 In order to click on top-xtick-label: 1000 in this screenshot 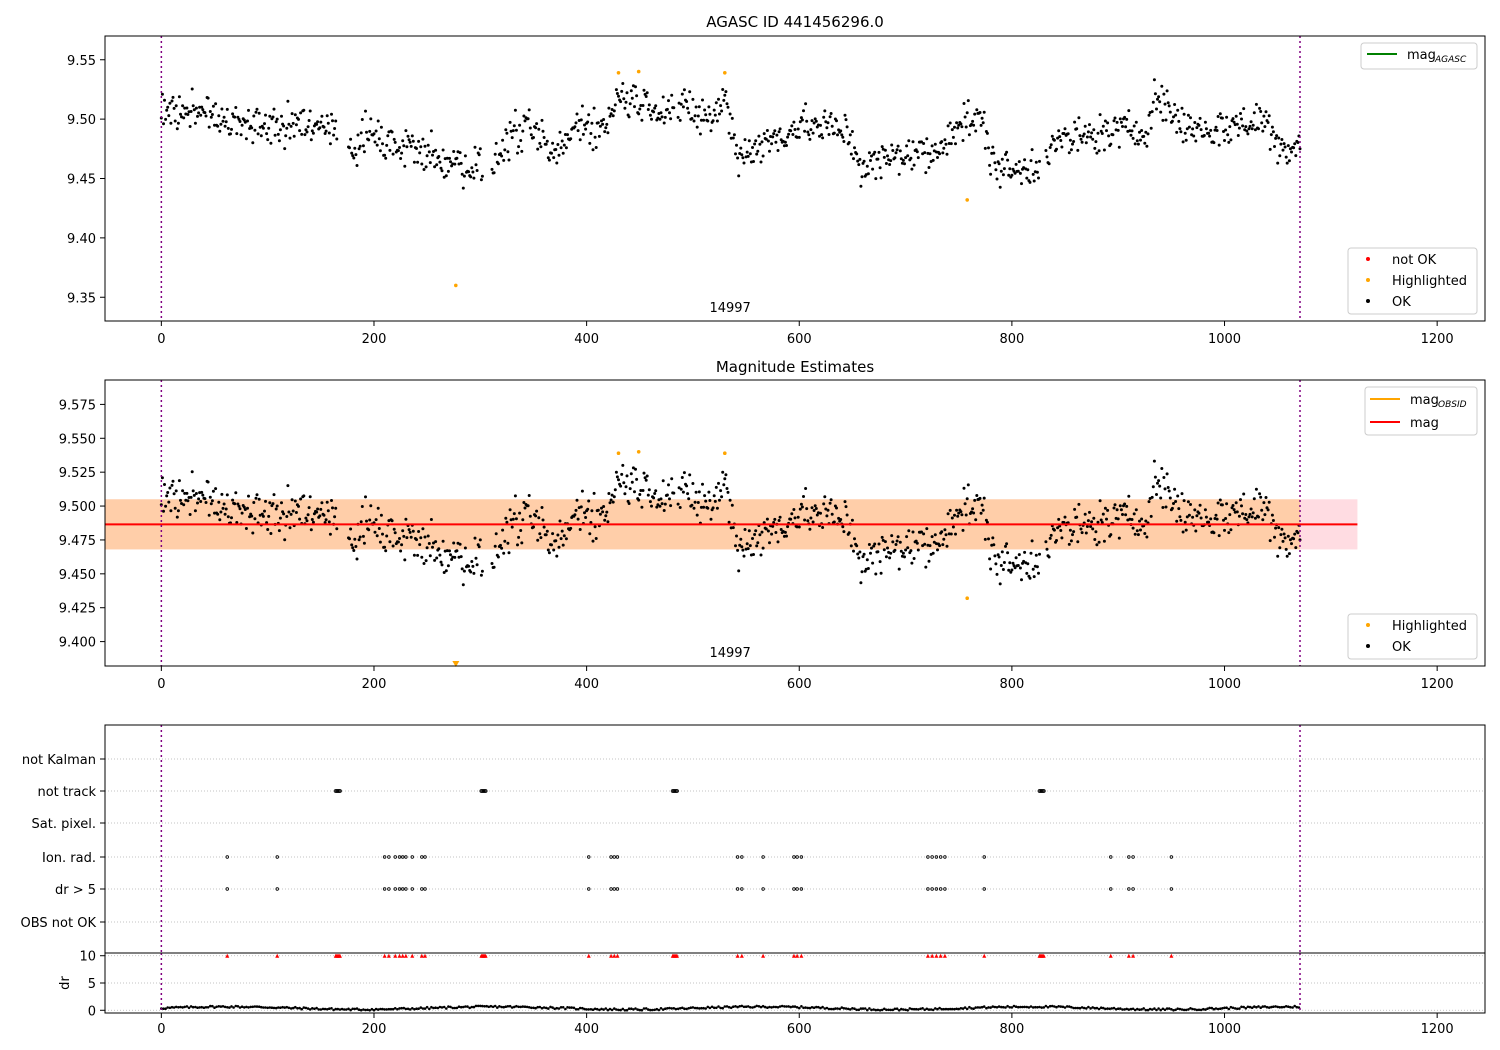, I will do `click(1224, 339)`.